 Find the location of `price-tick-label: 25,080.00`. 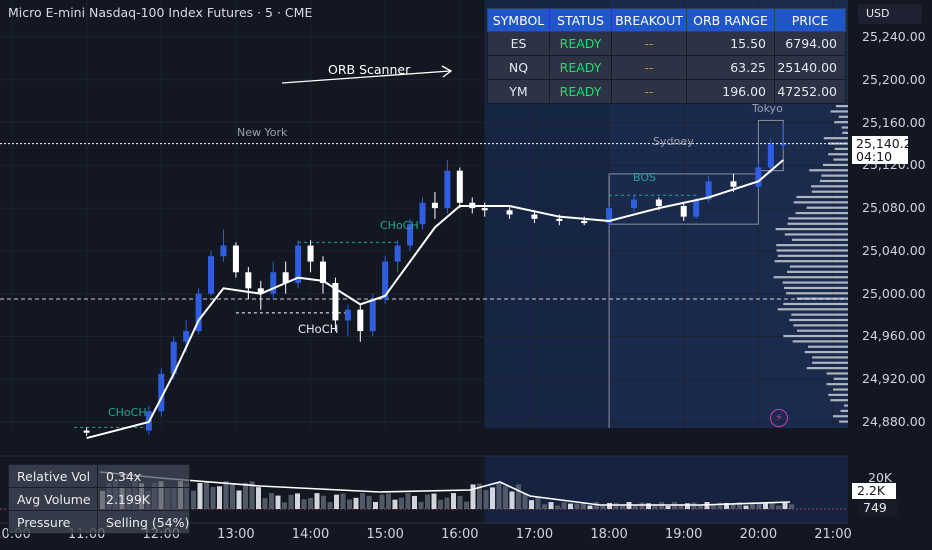

price-tick-label: 25,080.00 is located at coordinates (894, 208).